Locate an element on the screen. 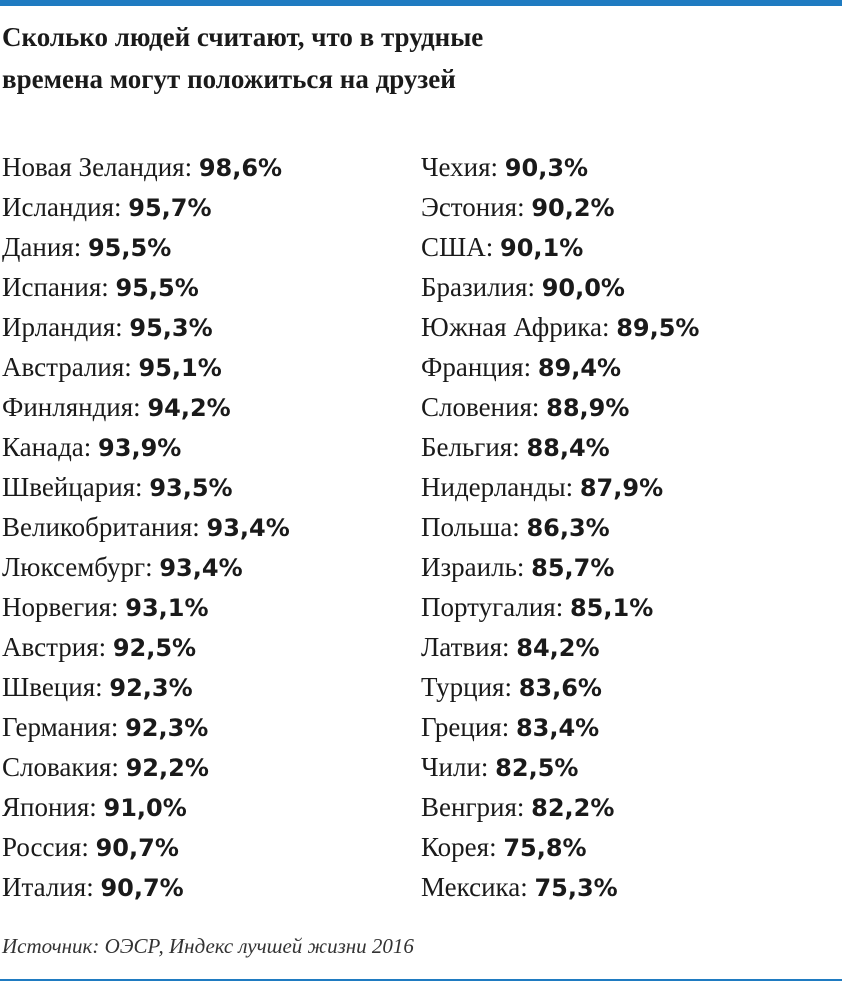 The image size is (842, 983). entry: Япония: 91,0% is located at coordinates (146, 808).